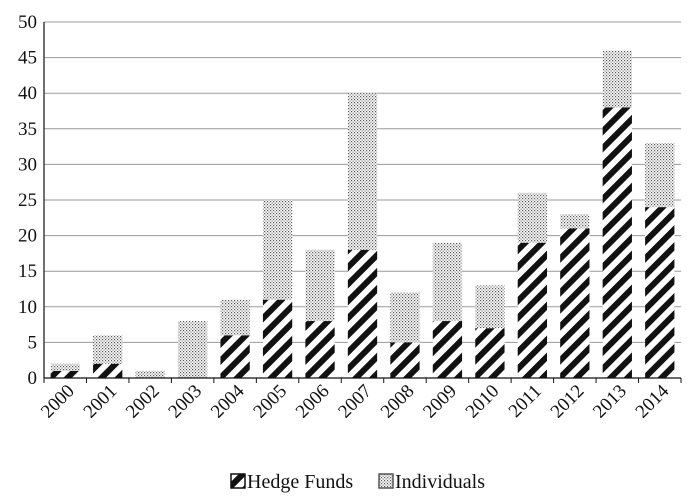  Describe the element at coordinates (653, 401) in the screenshot. I see `x-tick-label: 2014` at that location.